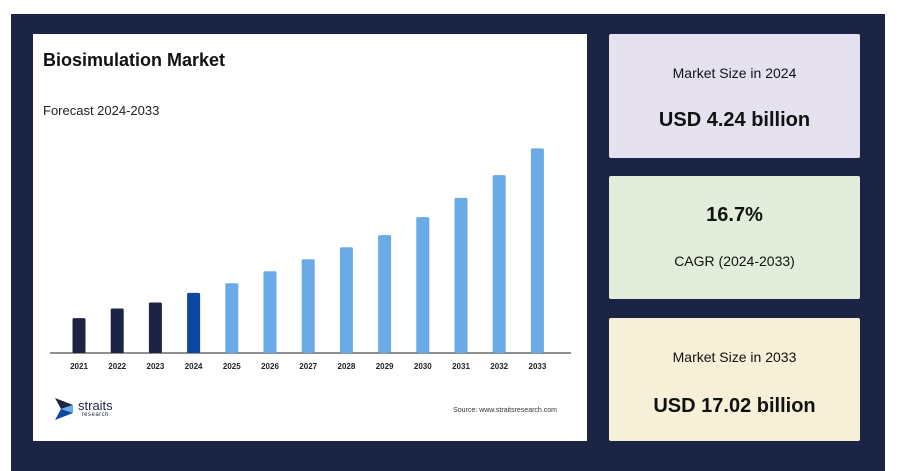 This screenshot has height=471, width=910. I want to click on x-tick-label: 2021, so click(79, 366).